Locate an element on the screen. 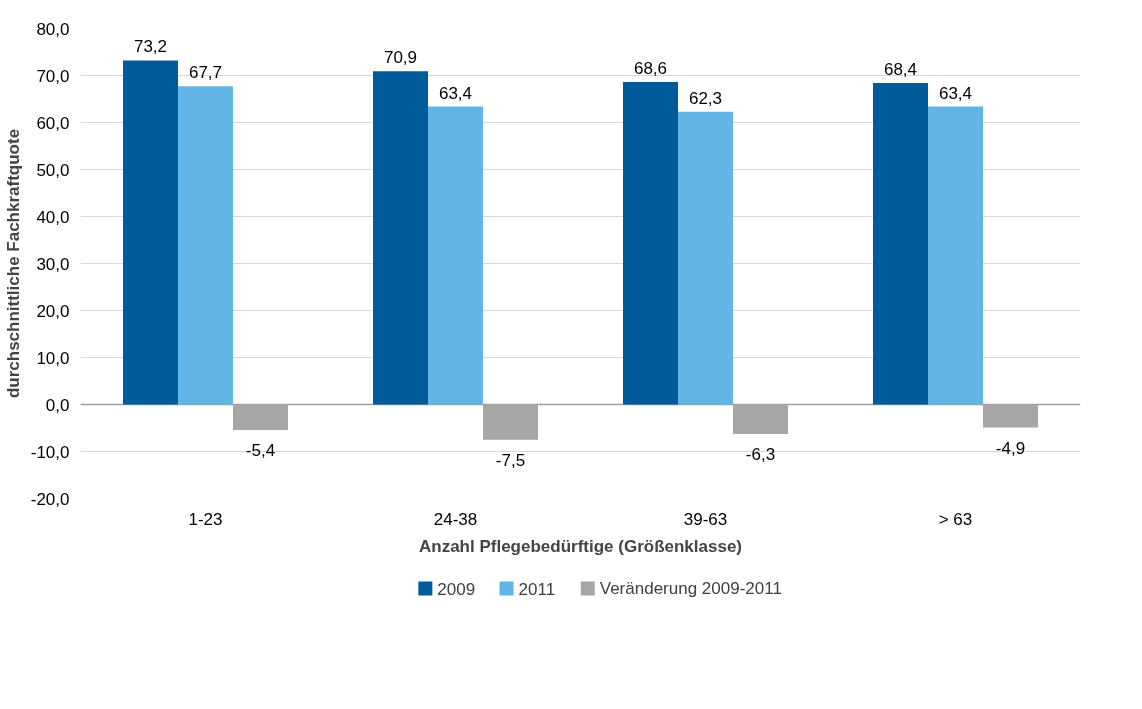 This screenshot has height=709, width=1142. data-label: -6,3 is located at coordinates (760, 455).